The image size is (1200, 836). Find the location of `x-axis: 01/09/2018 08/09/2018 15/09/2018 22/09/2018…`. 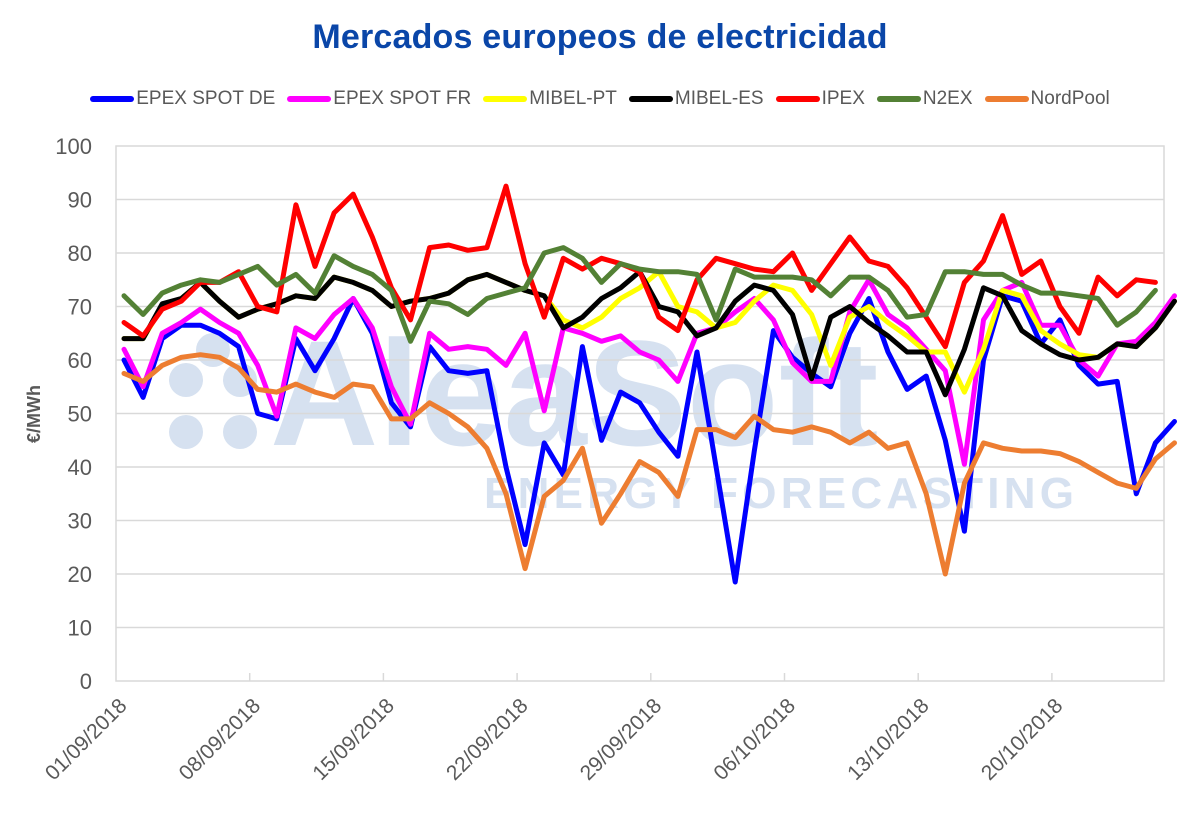

x-axis: 01/09/2018 08/09/2018 15/09/2018 22/09/2018… is located at coordinates (554, 729).